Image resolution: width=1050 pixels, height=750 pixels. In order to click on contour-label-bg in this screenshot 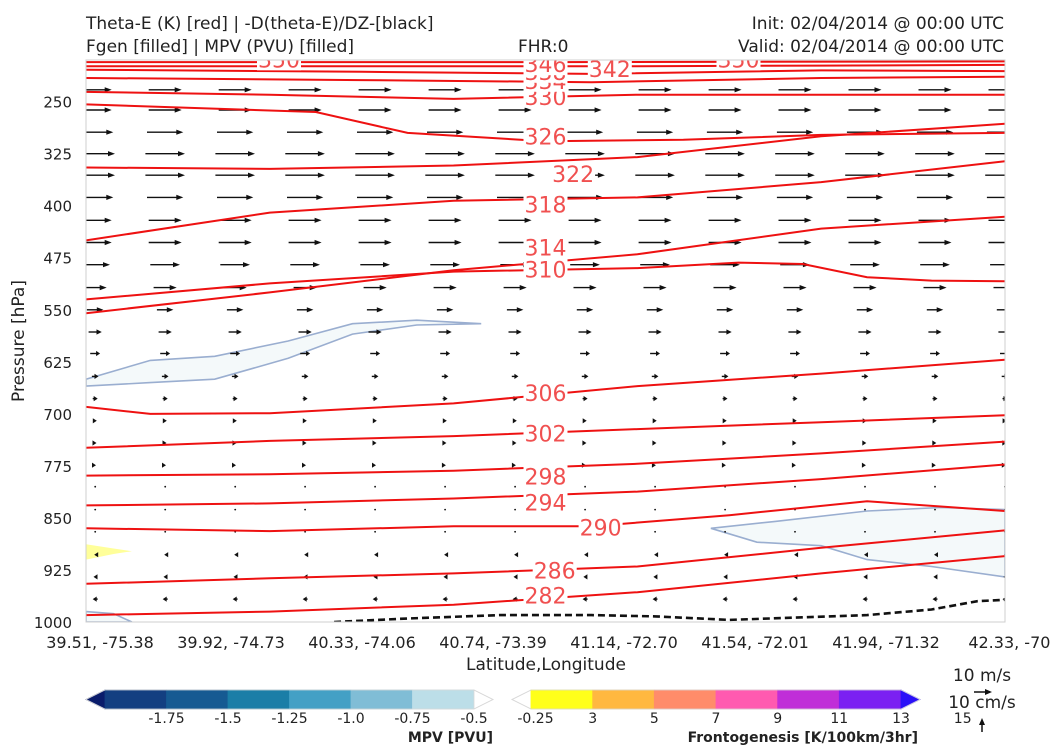, I will do `click(545, 204)`.